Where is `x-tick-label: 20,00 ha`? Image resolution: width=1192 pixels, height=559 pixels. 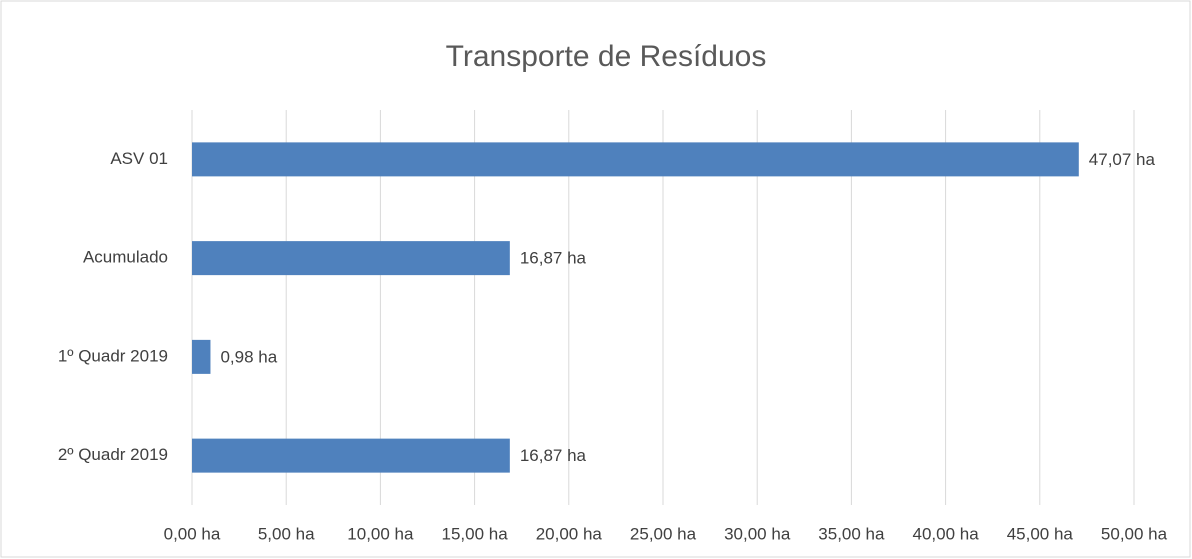 x-tick-label: 20,00 ha is located at coordinates (569, 533).